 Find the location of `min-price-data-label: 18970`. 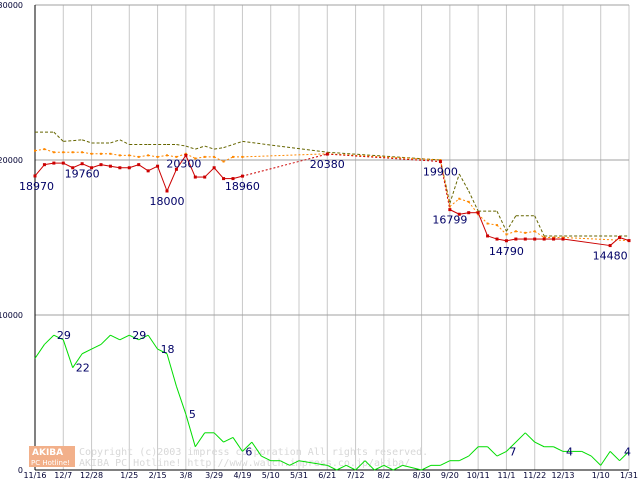

min-price-data-label: 18970 is located at coordinates (36, 186).